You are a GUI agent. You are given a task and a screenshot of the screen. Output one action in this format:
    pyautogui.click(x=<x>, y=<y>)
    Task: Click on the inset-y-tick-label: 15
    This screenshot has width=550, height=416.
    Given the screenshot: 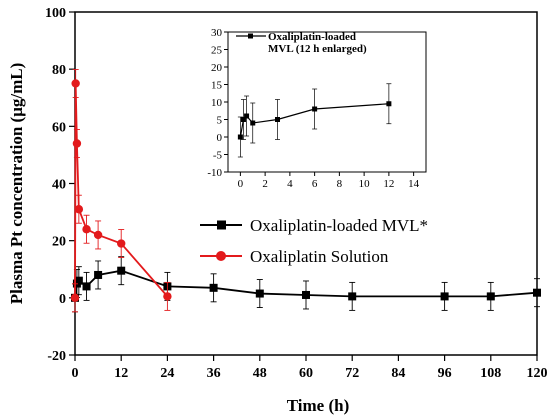 What is the action you would take?
    pyautogui.click(x=217, y=86)
    